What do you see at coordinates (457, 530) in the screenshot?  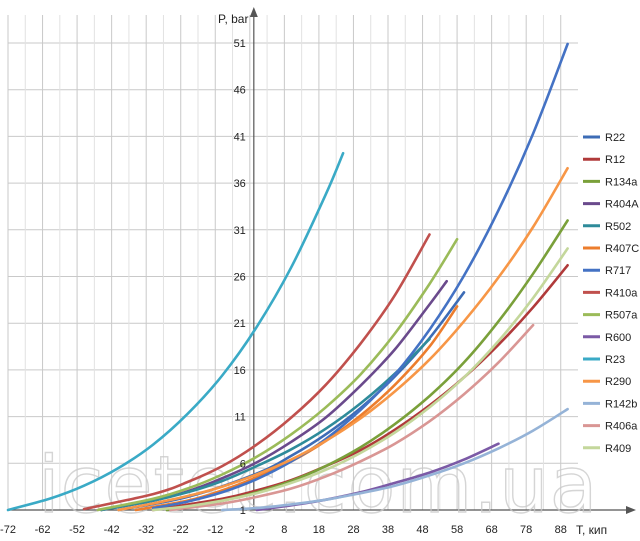 I see `x-tick-label: 58` at bounding box center [457, 530].